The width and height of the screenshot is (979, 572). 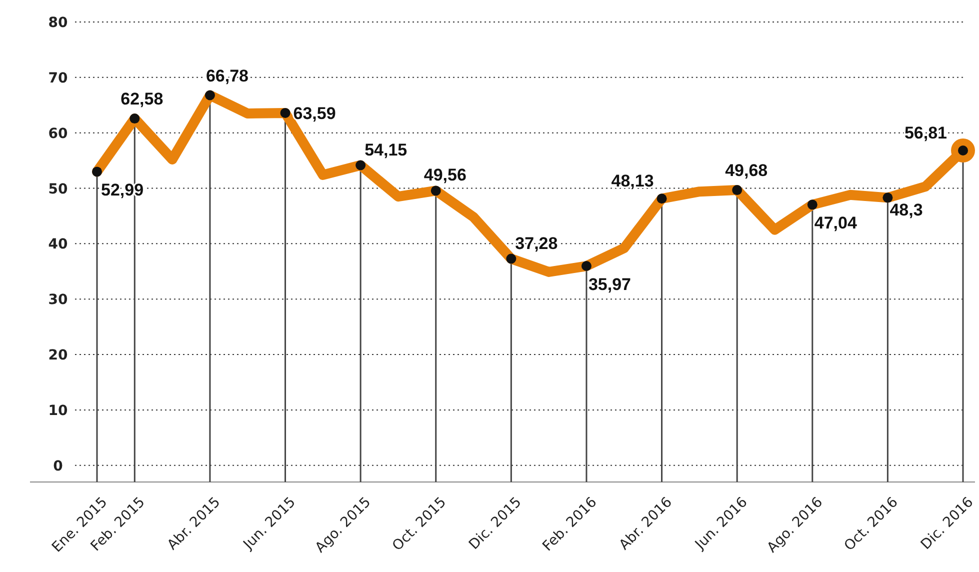 What do you see at coordinates (58, 356) in the screenshot?
I see `y-tick-label: 20` at bounding box center [58, 356].